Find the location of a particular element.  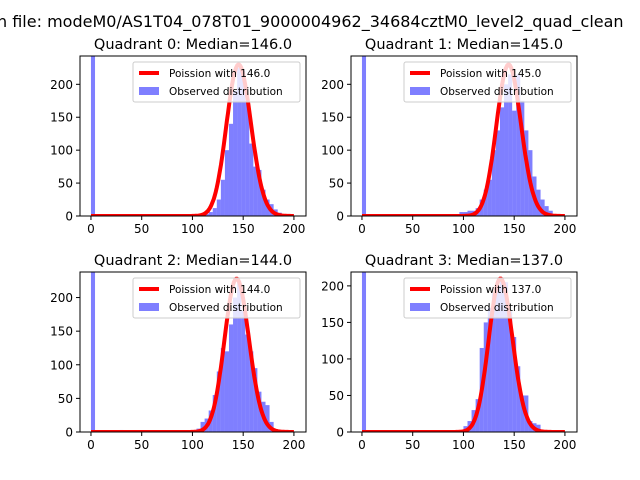

legend: Poission with 144.0 Observed distribution is located at coordinates (216, 298).